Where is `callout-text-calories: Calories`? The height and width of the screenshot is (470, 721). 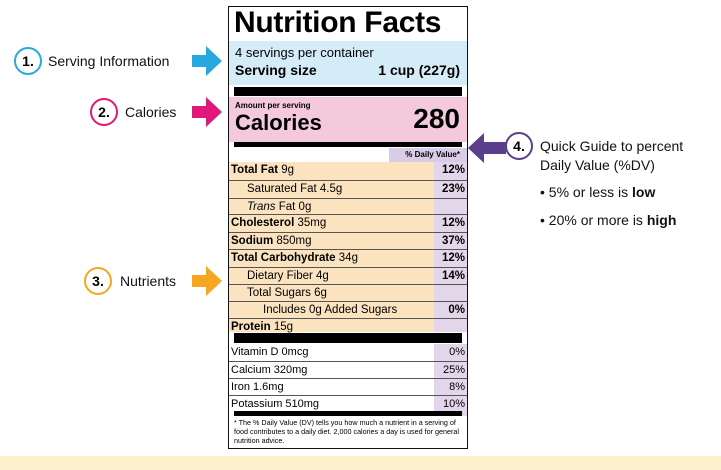 callout-text-calories: Calories is located at coordinates (151, 112).